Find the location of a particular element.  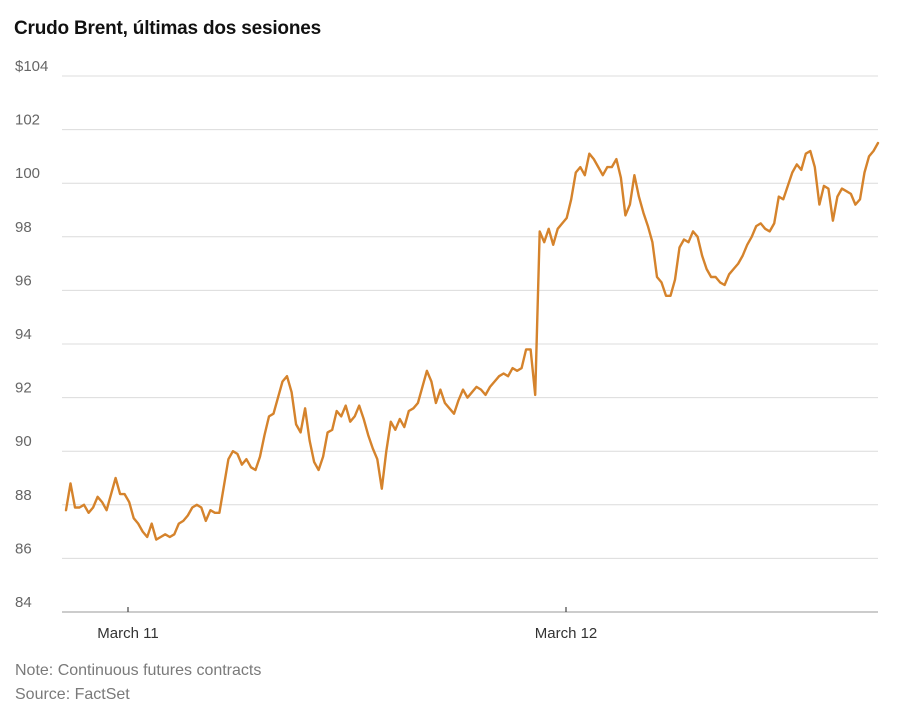

y-tick-label-100: 100 is located at coordinates (27, 173).